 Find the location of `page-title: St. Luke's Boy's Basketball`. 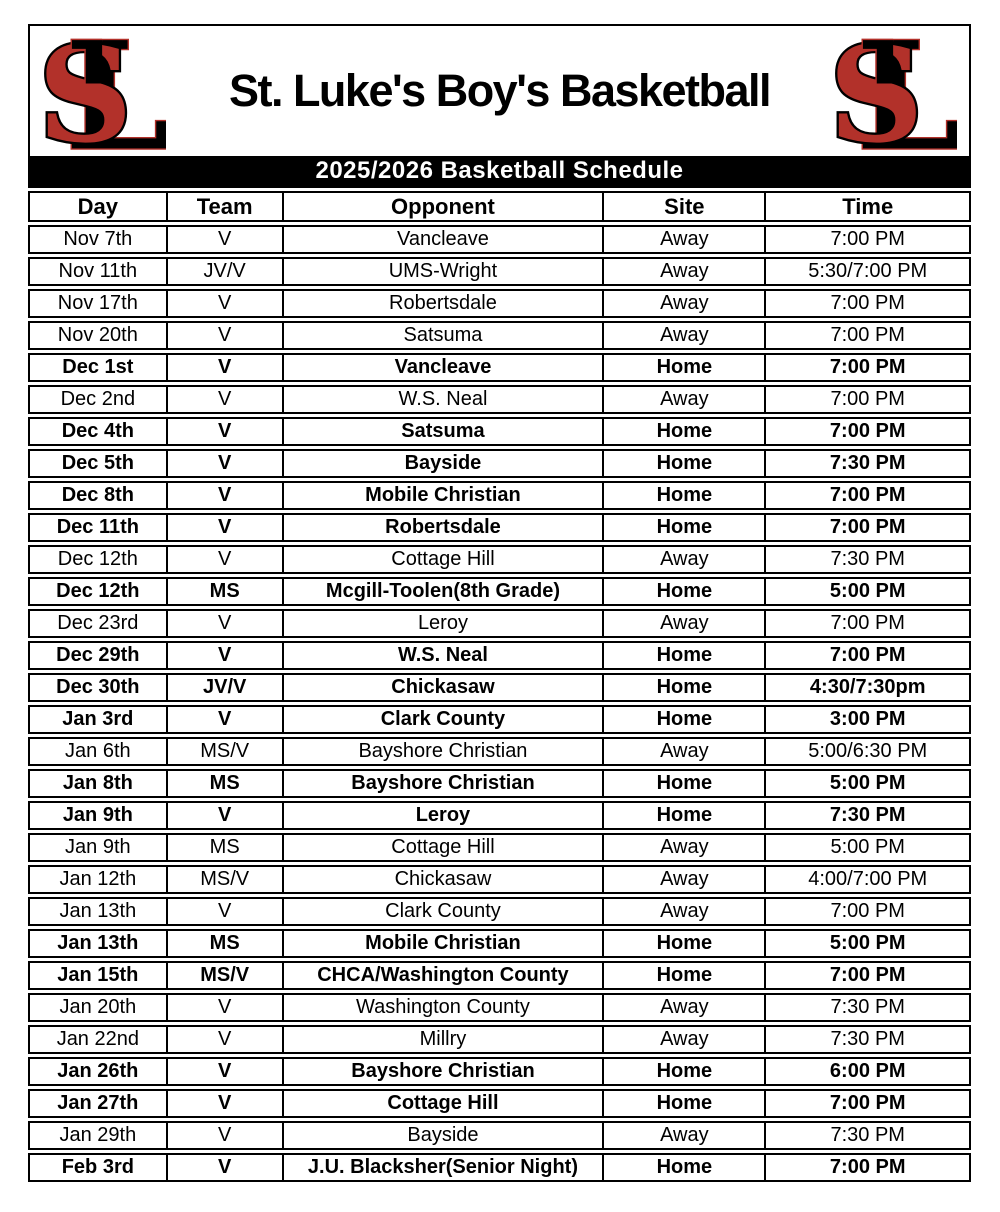

page-title: St. Luke's Boy's Basketball is located at coordinates (500, 90).